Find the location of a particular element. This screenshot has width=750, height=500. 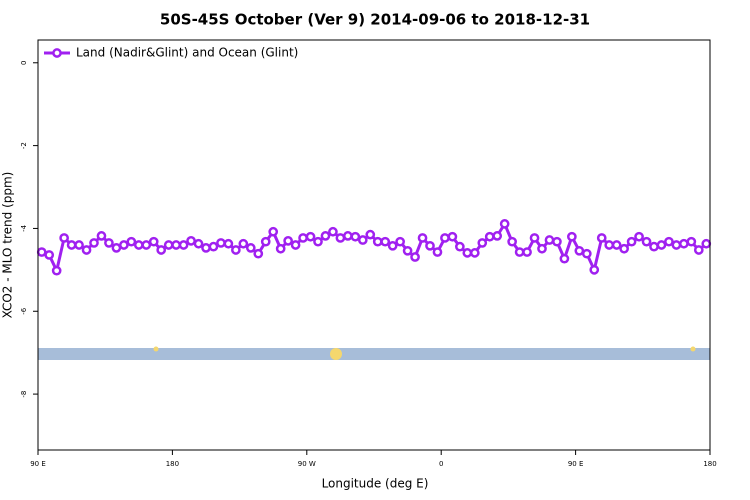

y-axis-label: XCO2 - MLO trend (ppm) is located at coordinates (8, 245).